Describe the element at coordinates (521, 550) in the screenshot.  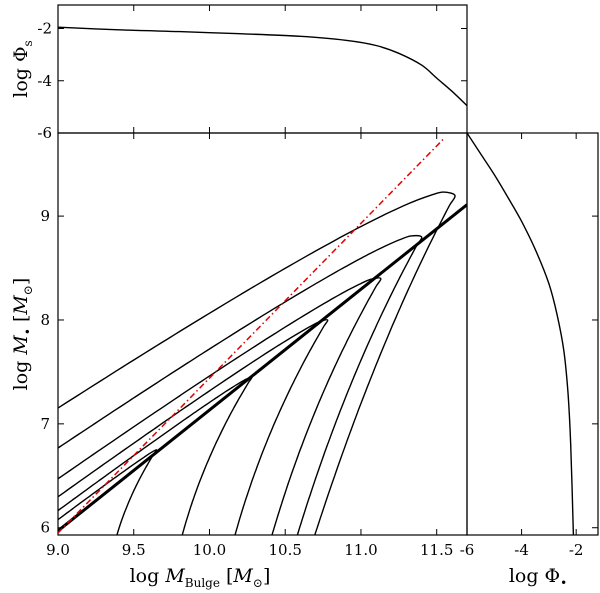
I see `right-xtick-label: -4` at that location.